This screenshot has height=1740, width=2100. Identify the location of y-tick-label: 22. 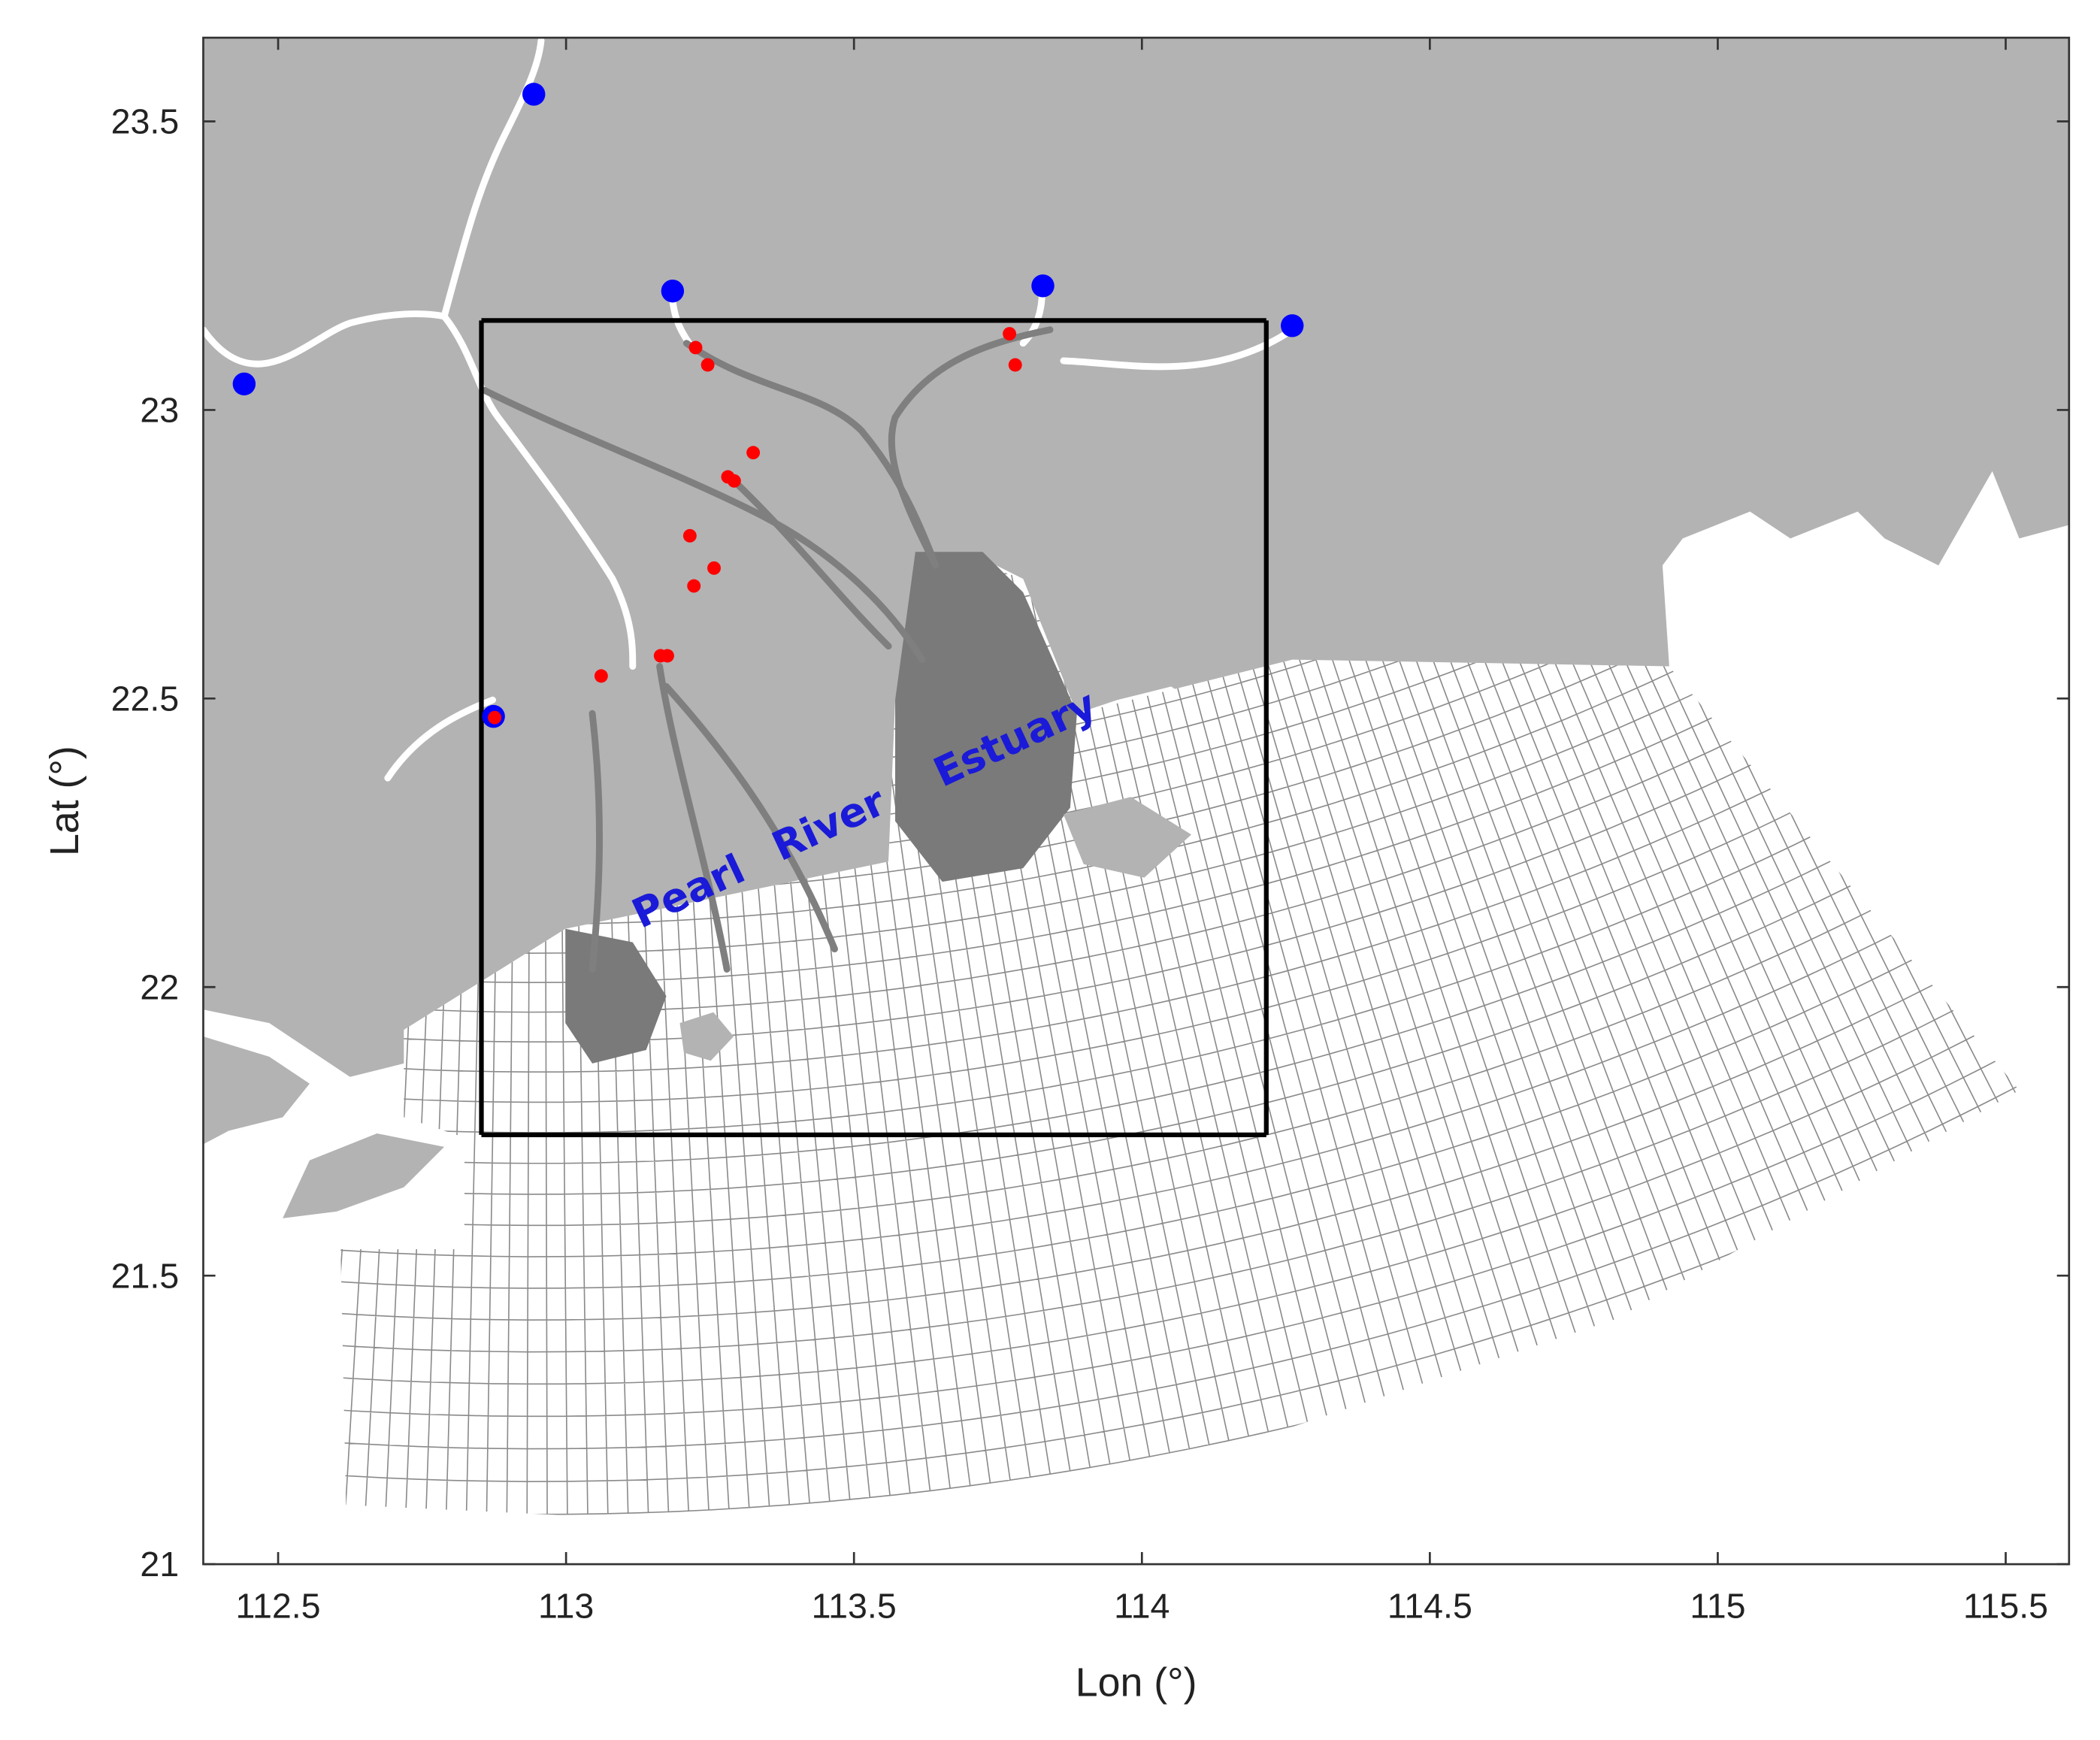
(159, 987).